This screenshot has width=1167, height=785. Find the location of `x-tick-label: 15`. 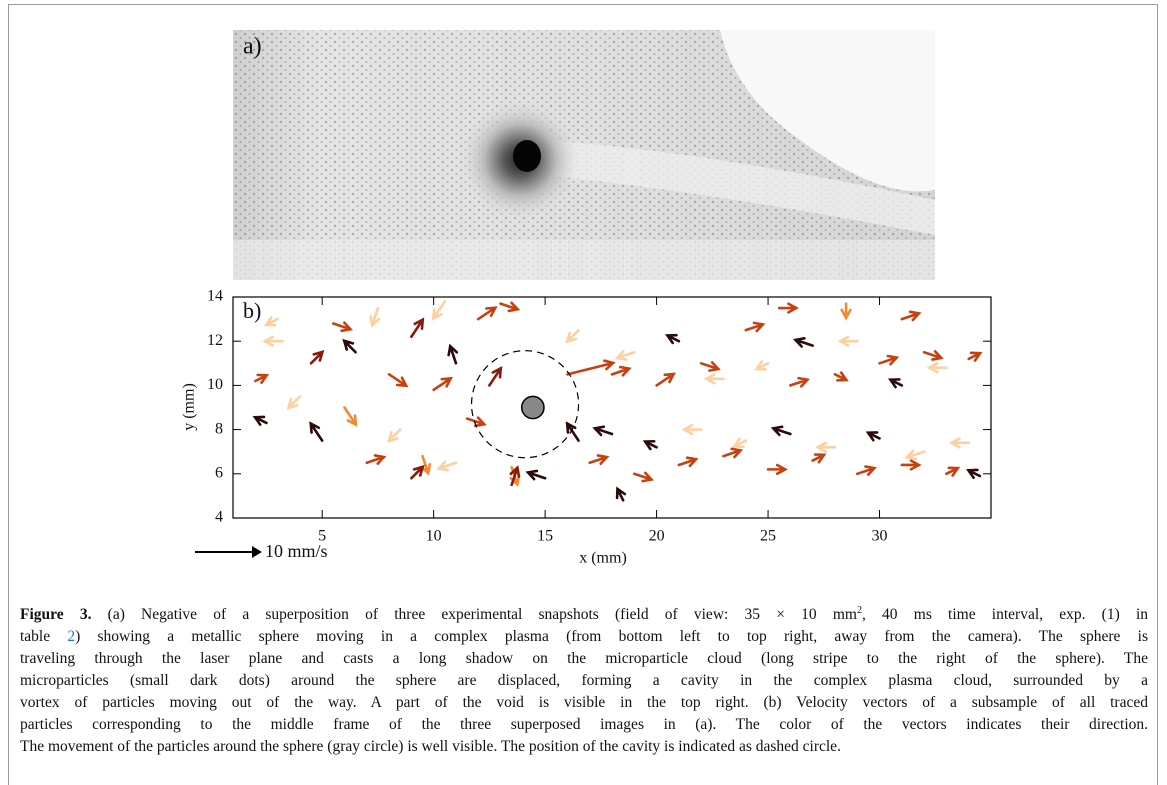

x-tick-label: 15 is located at coordinates (545, 536).